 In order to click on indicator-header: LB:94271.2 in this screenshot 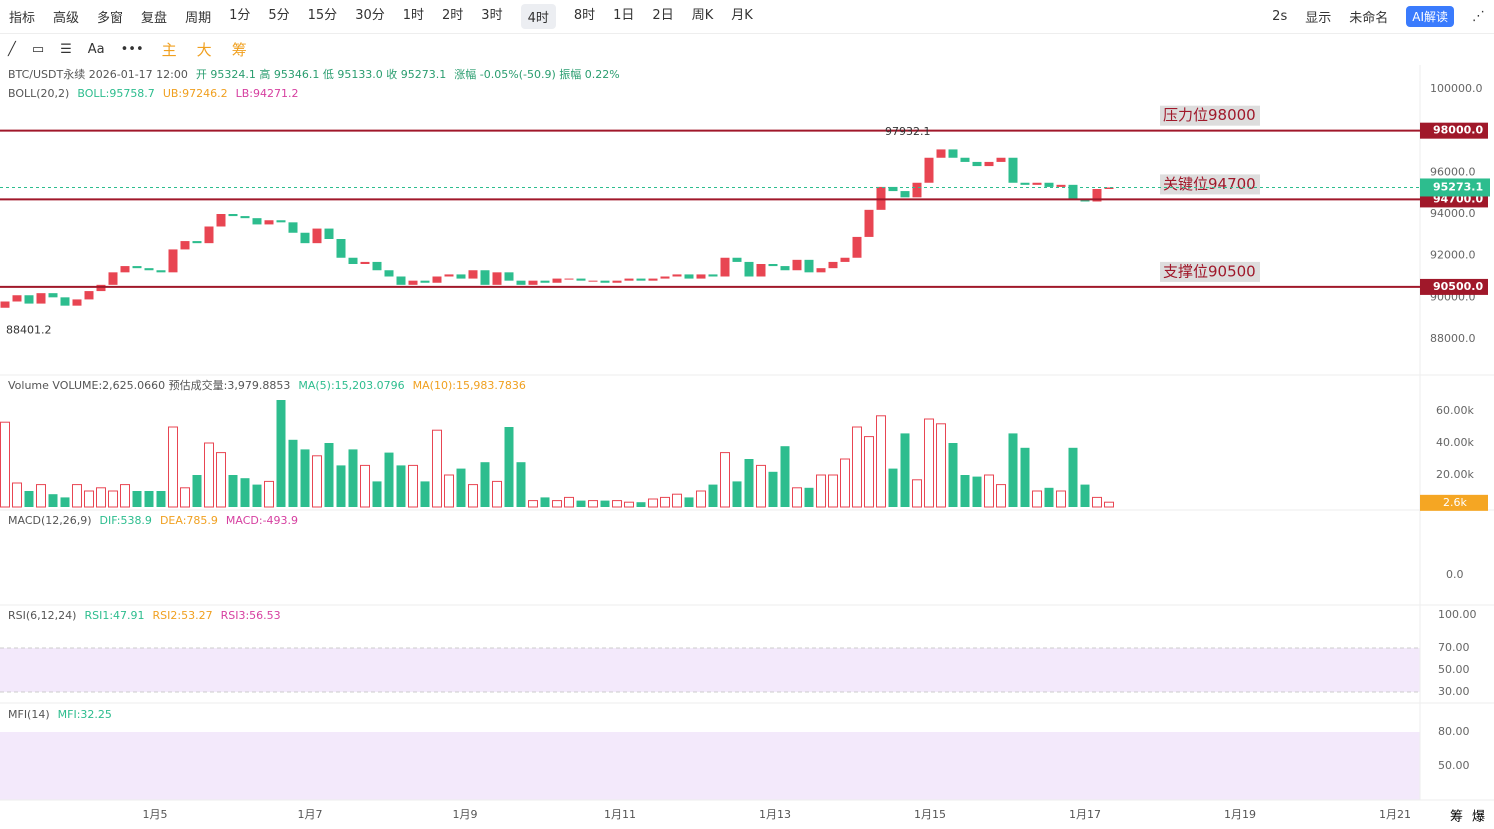, I will do `click(267, 93)`.